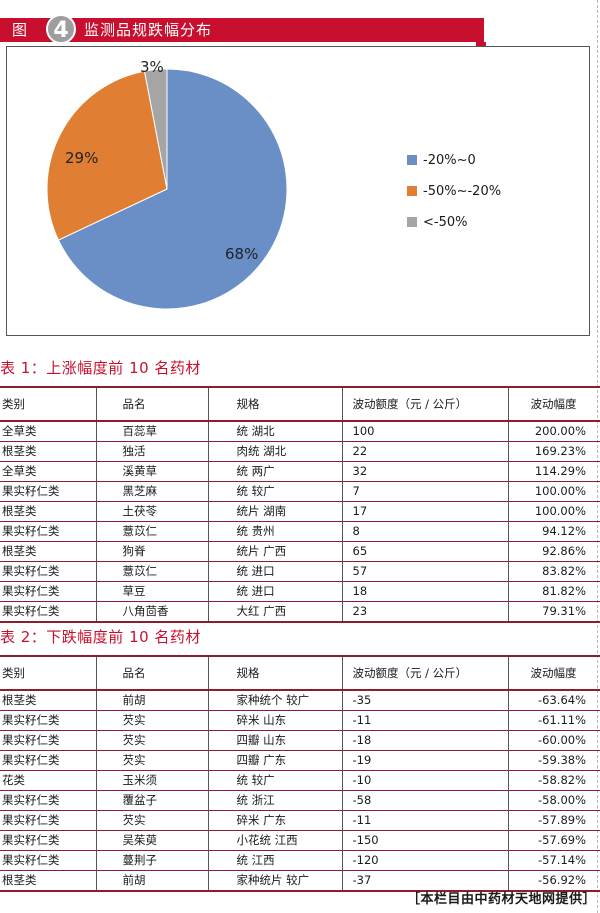  Describe the element at coordinates (553, 860) in the screenshot. I see `cell-change-rate: -57.14%` at that location.